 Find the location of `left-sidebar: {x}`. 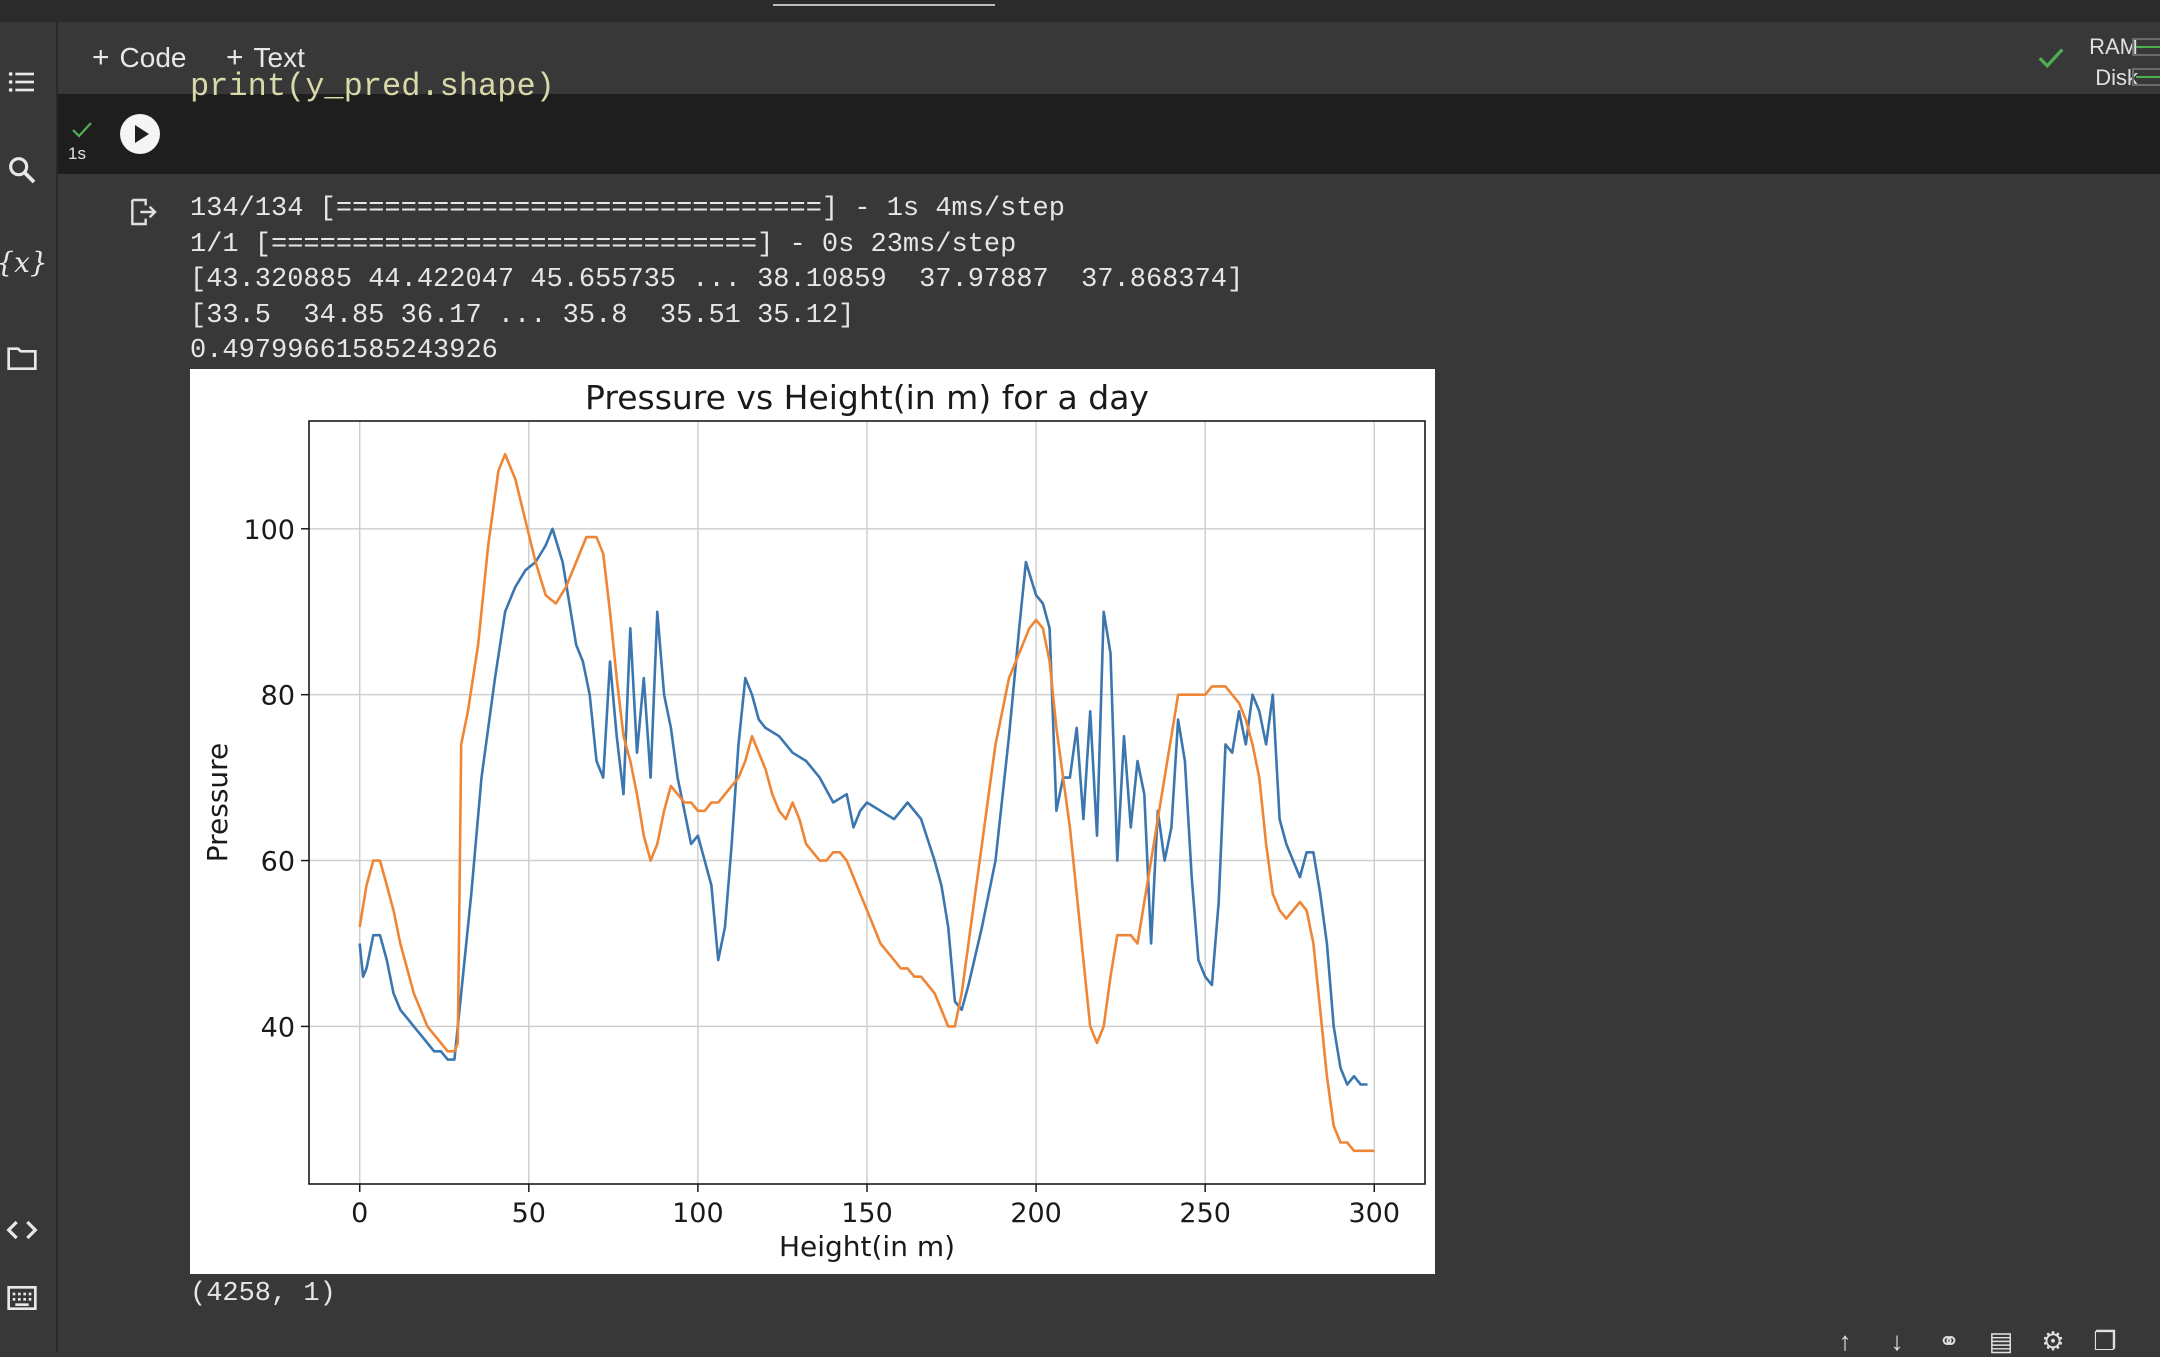

left-sidebar: {x} is located at coordinates (29, 687).